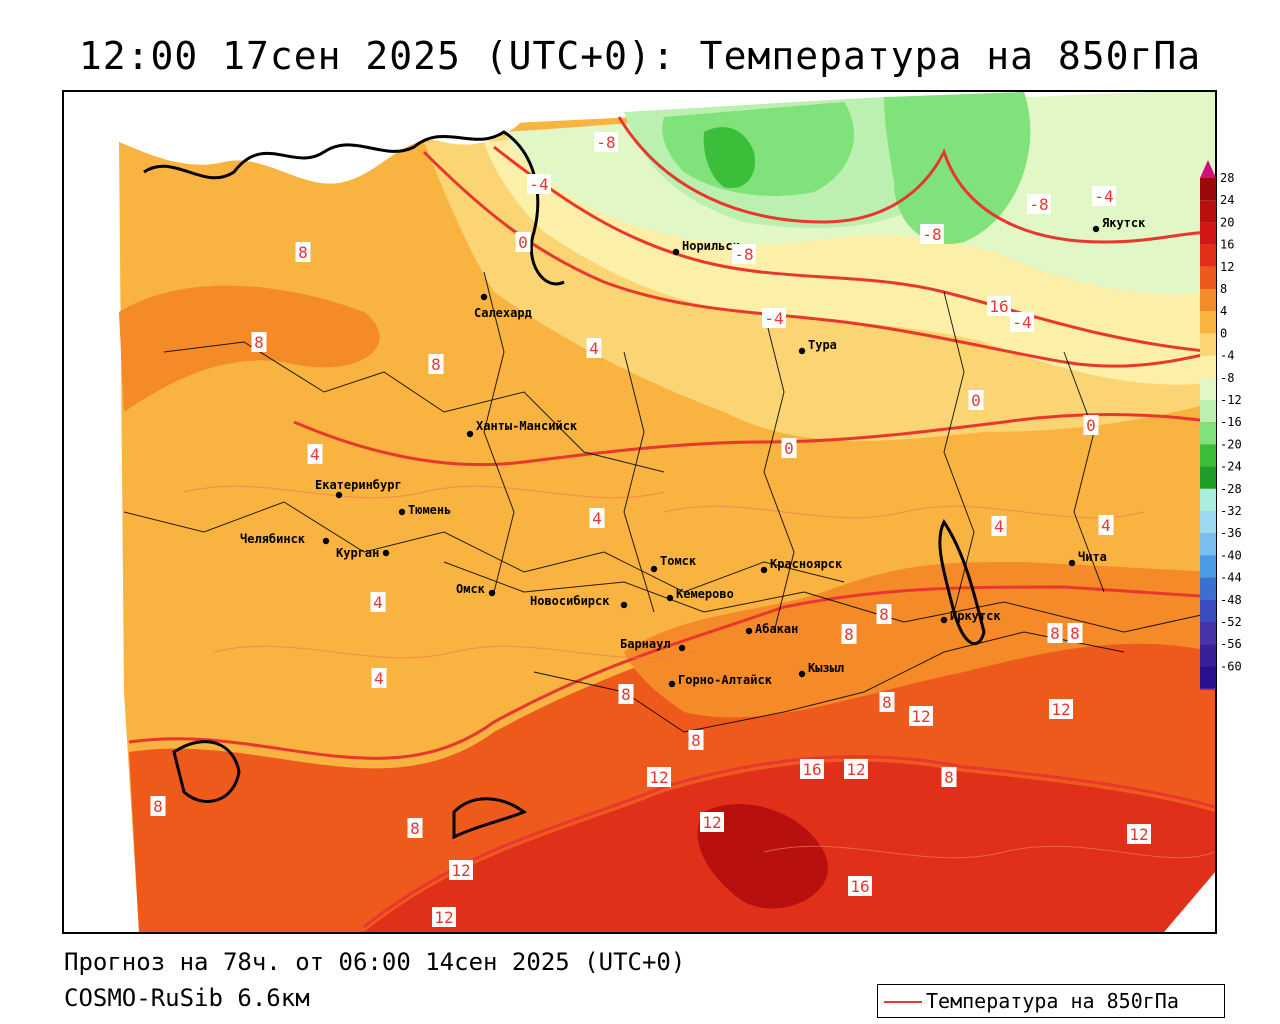  I want to click on legend-label: Температура на 850гПа, so click(1052, 1001).